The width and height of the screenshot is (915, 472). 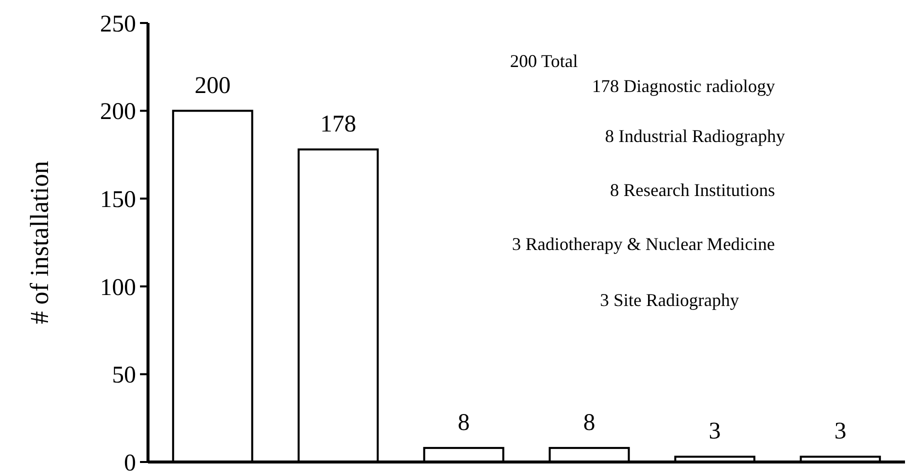 What do you see at coordinates (669, 300) in the screenshot?
I see `annotation: 3 Site Radiography` at bounding box center [669, 300].